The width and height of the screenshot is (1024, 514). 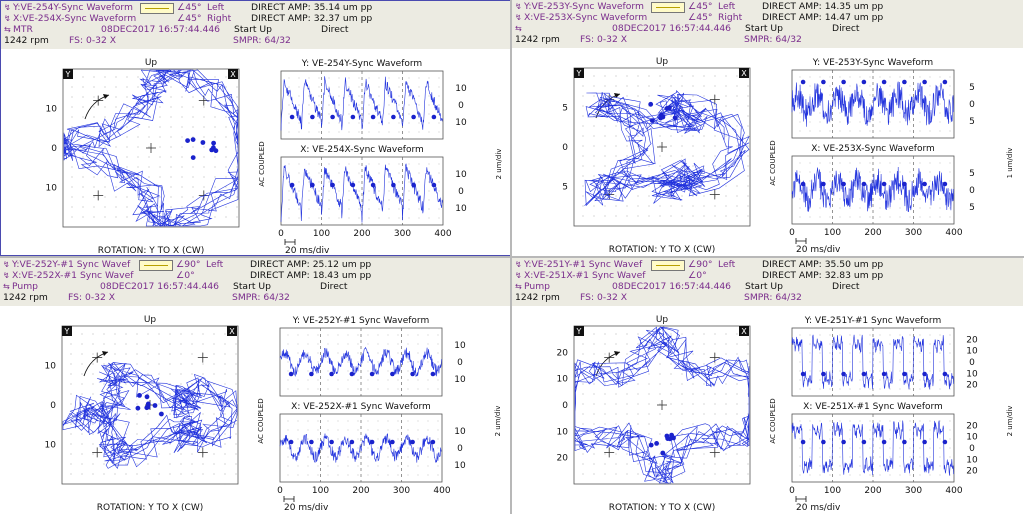 What do you see at coordinates (586, 17) in the screenshot?
I see `x-waveform-name: X:VE-253X-Sync Waveform` at bounding box center [586, 17].